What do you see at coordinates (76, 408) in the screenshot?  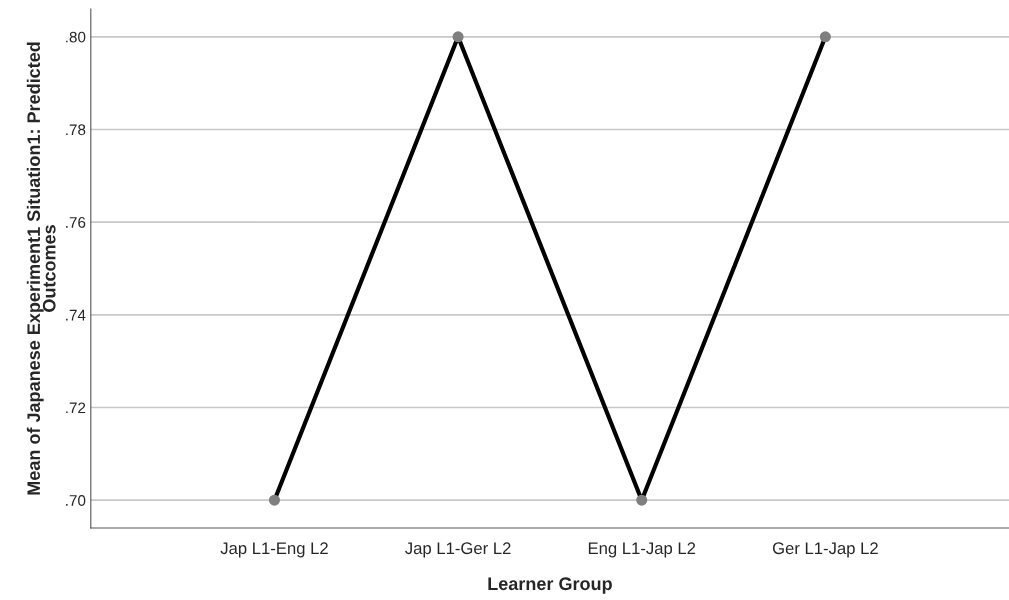 I see `y-tick-label: .72` at bounding box center [76, 408].